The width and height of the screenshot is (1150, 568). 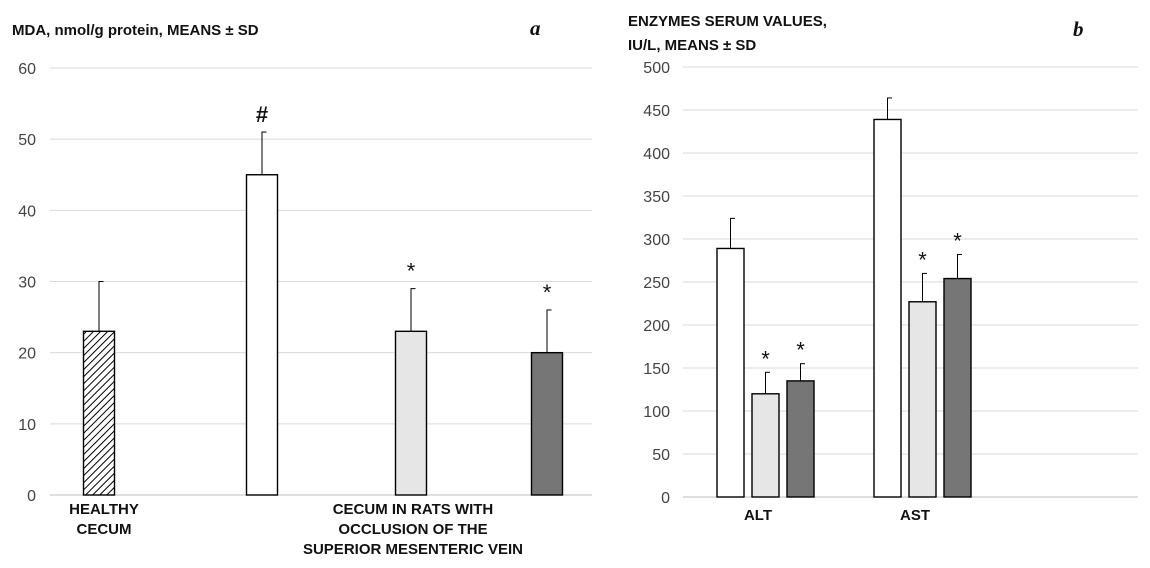 What do you see at coordinates (27, 211) in the screenshot?
I see `y-tick-label-a: 40` at bounding box center [27, 211].